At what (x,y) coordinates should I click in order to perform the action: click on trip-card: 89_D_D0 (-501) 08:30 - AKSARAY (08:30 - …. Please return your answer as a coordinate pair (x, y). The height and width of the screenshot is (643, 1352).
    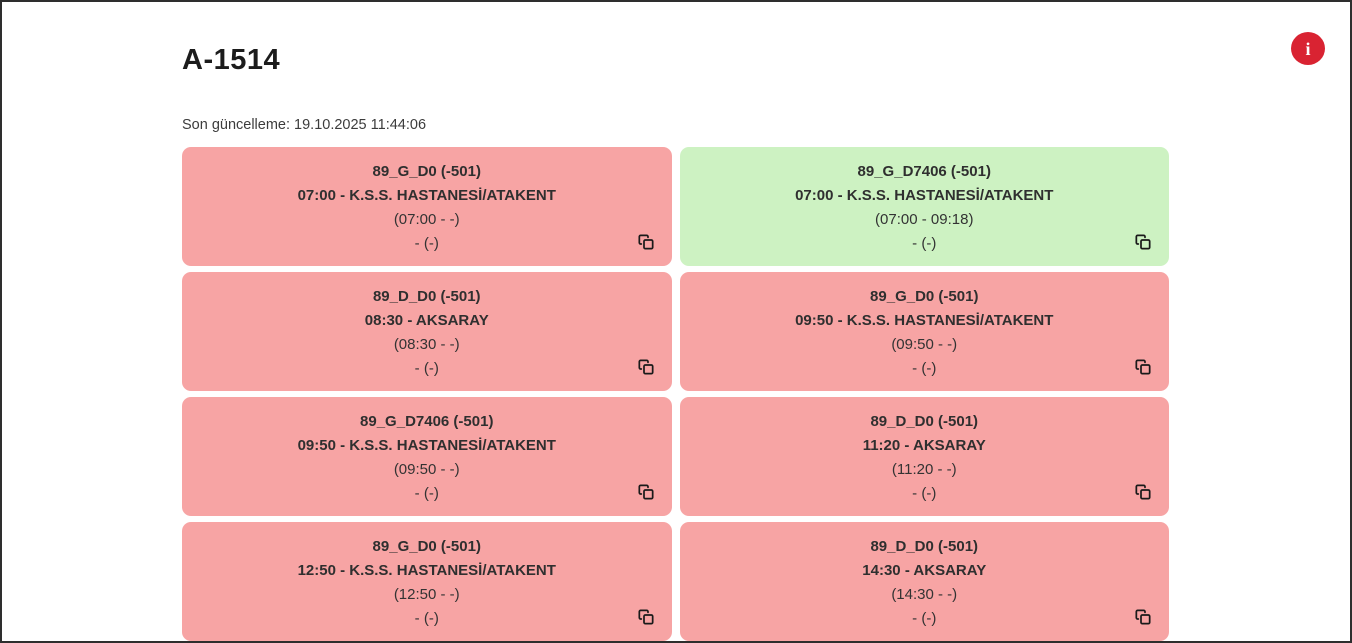
    Looking at the image, I should click on (427, 331).